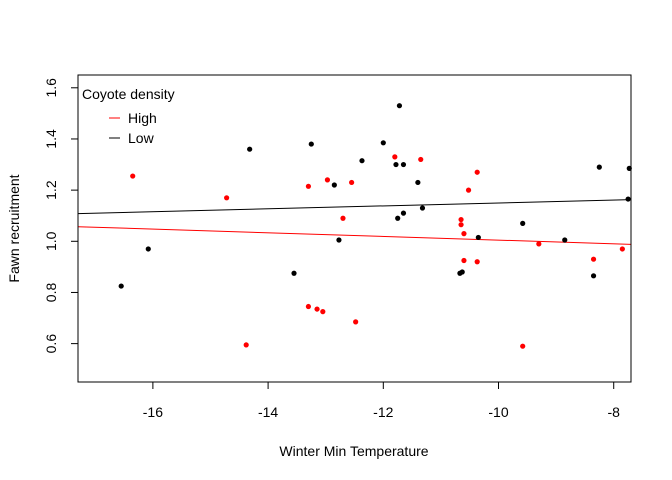 This screenshot has height=480, width=672. I want to click on y-axis-label: Fawn recruitment, so click(14, 228).